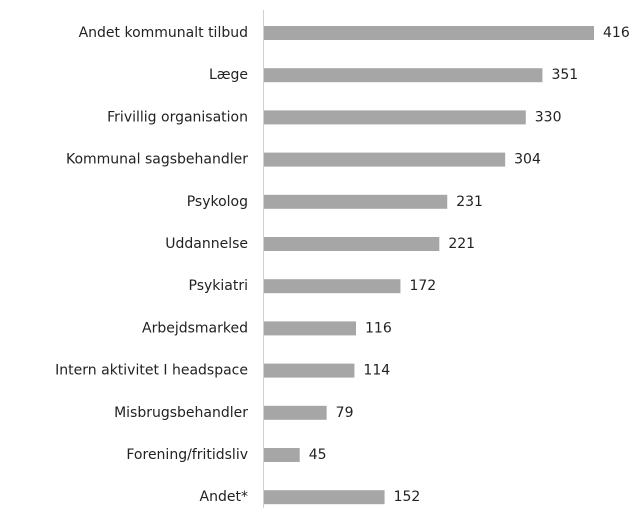  Describe the element at coordinates (228, 75) in the screenshot. I see `category-label: Læge` at that location.